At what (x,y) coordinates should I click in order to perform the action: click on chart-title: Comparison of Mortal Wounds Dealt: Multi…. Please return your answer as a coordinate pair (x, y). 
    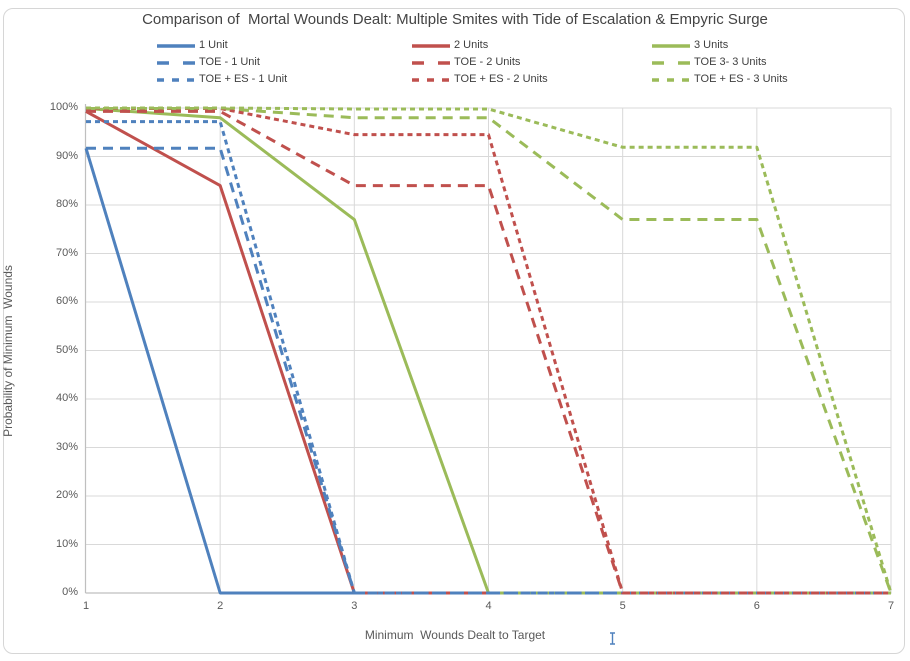
    Looking at the image, I should click on (455, 19).